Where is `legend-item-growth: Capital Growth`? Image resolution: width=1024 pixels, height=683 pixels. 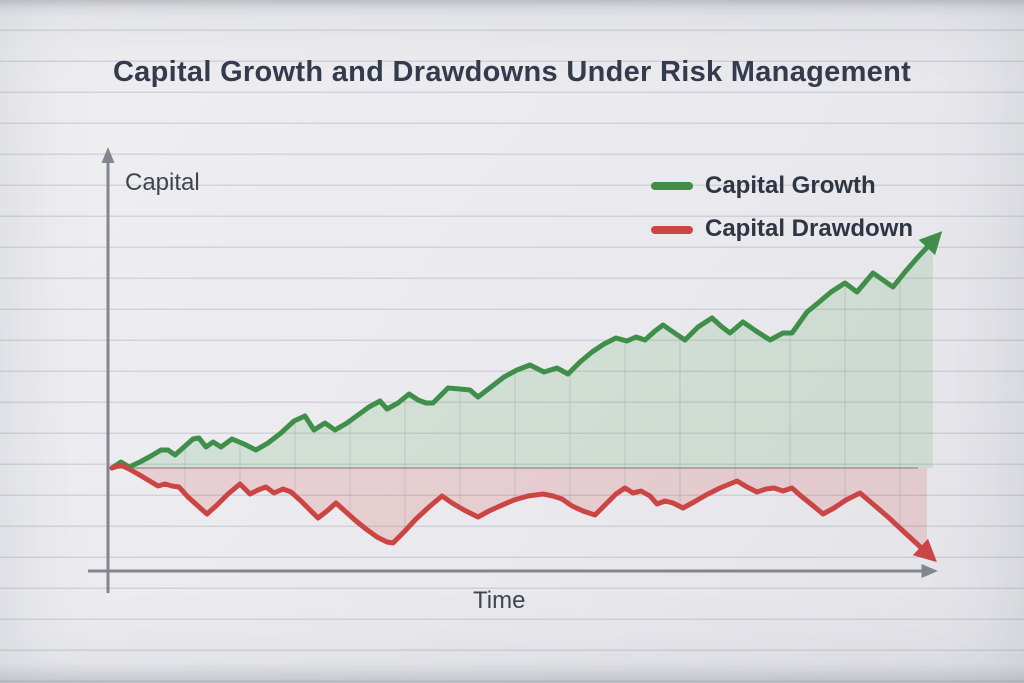
legend-item-growth: Capital Growth is located at coordinates (782, 185).